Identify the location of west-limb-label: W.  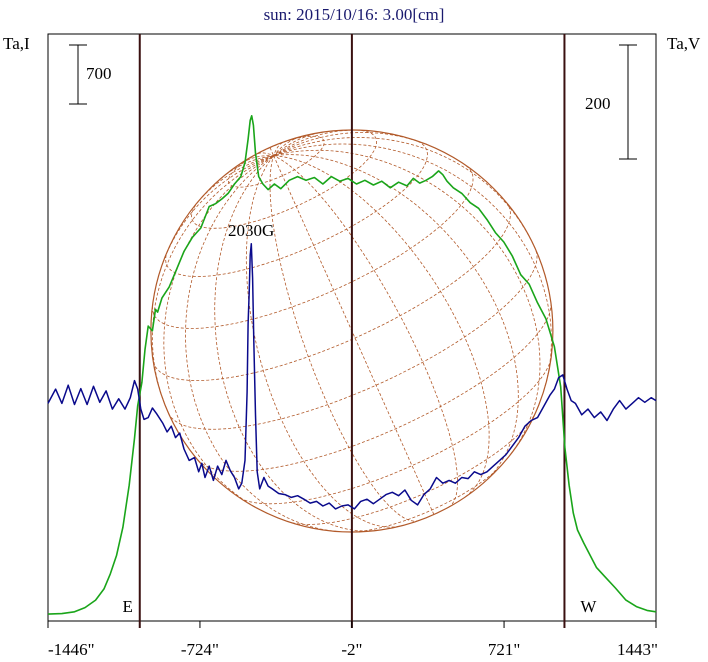
(588, 606).